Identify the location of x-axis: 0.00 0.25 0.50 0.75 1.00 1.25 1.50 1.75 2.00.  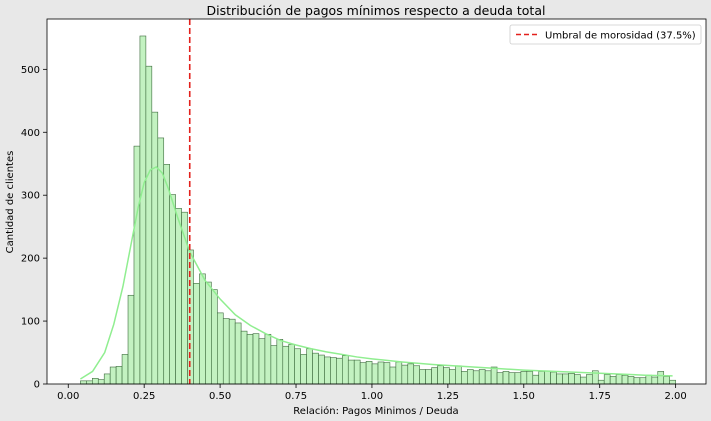
(372, 393).